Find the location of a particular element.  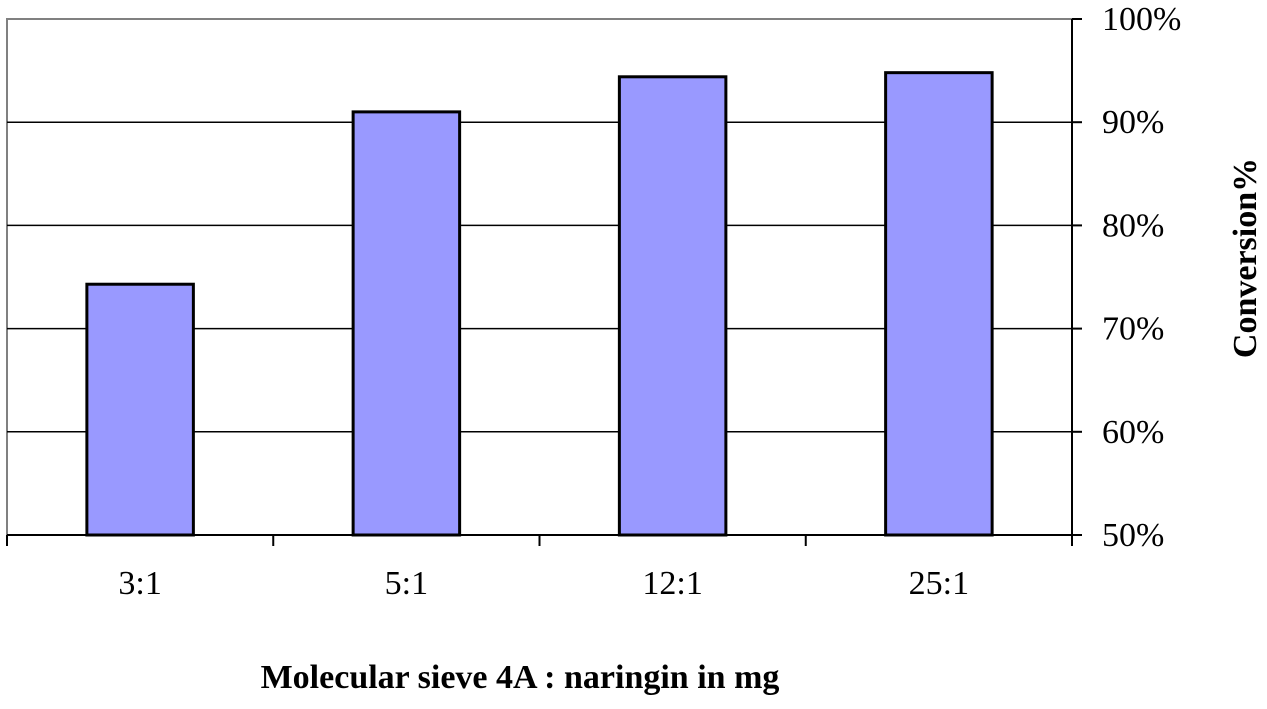

x-tick-label: 12:1 is located at coordinates (672, 583).